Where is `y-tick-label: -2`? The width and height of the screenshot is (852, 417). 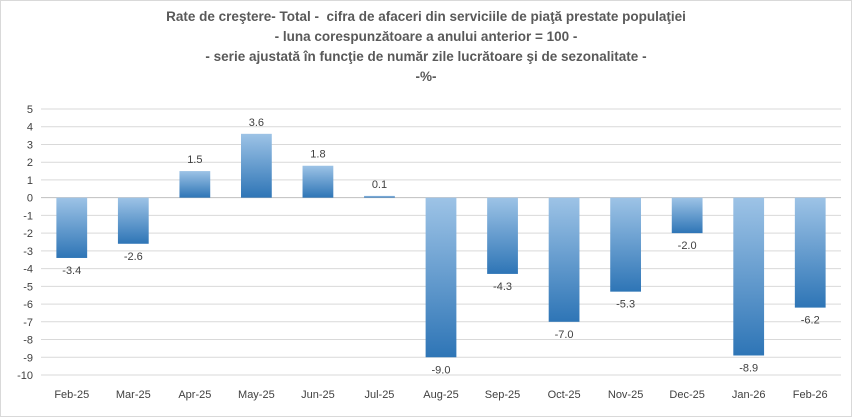 y-tick-label: -2 is located at coordinates (28, 234).